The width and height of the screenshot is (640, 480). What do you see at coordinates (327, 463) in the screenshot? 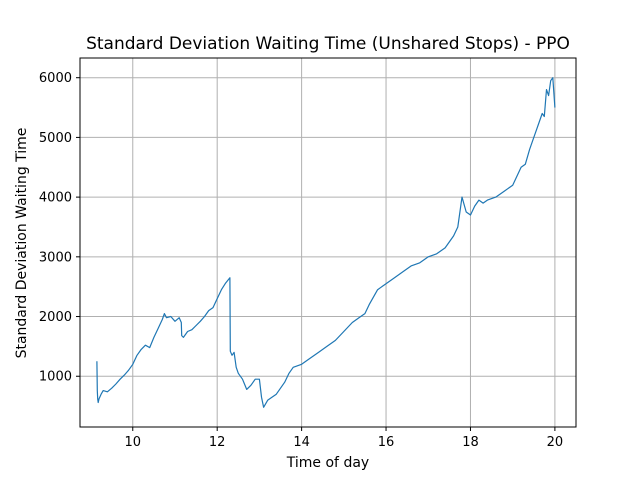
I see `x-axis-title: Time of day` at bounding box center [327, 463].